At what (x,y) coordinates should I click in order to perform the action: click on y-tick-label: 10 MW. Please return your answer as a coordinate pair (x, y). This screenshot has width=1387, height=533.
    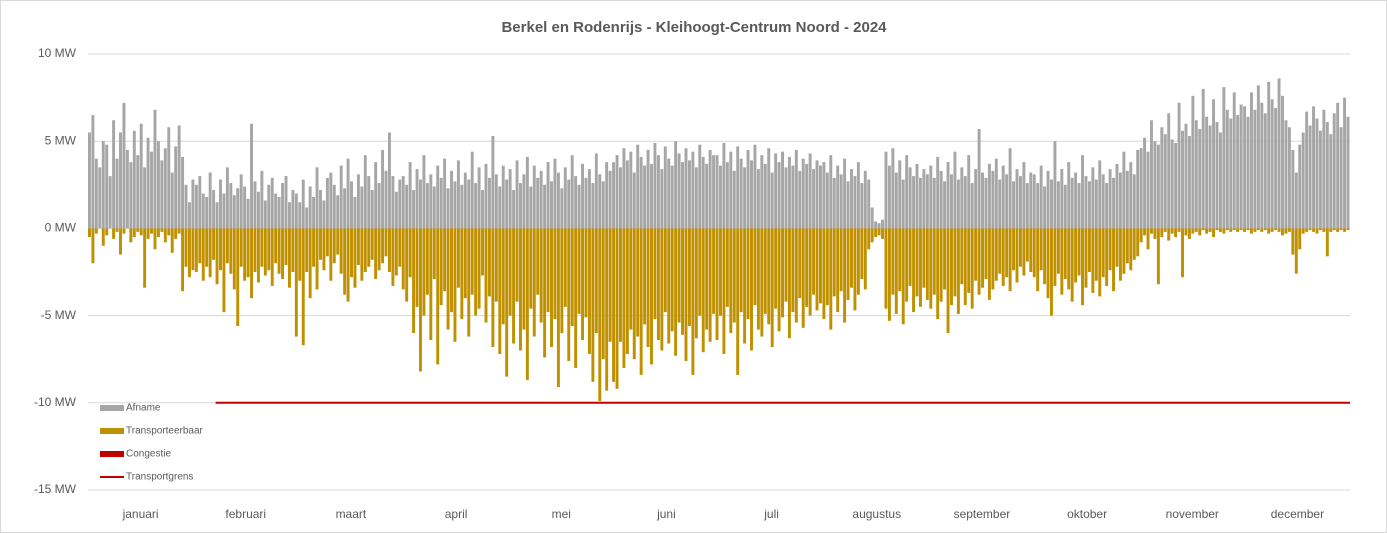
    Looking at the image, I should click on (57, 53).